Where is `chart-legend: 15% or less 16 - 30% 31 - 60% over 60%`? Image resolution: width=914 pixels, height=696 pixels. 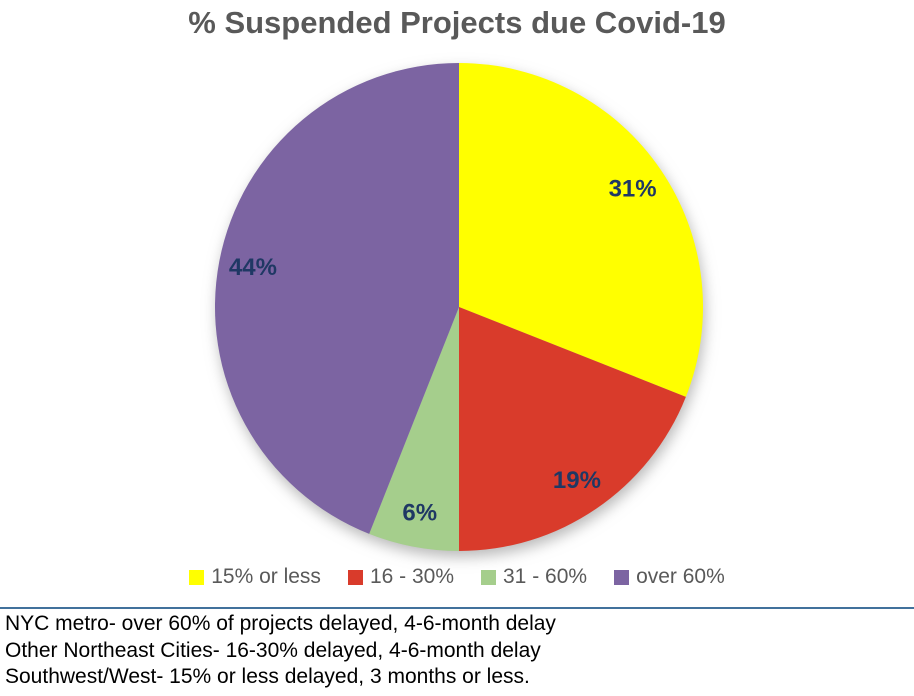 chart-legend: 15% or less 16 - 30% 31 - 60% over 60% is located at coordinates (457, 577).